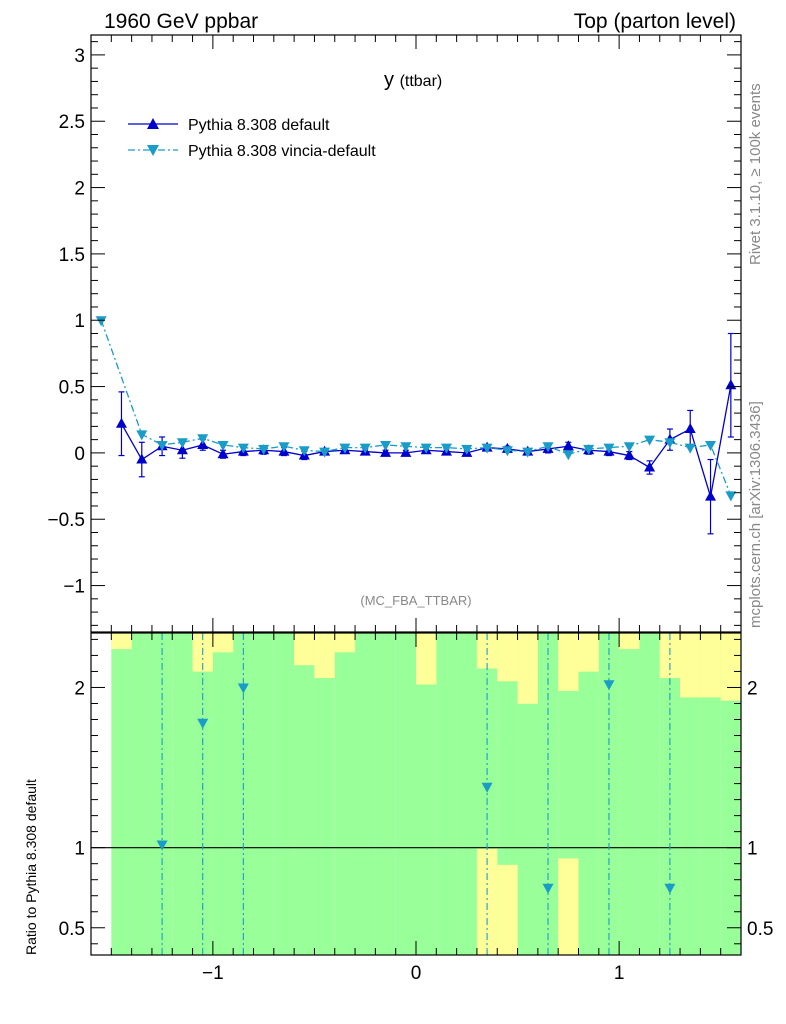 This screenshot has height=1024, width=786. I want to click on ratio-y-tick-label: 0.5, so click(72, 929).